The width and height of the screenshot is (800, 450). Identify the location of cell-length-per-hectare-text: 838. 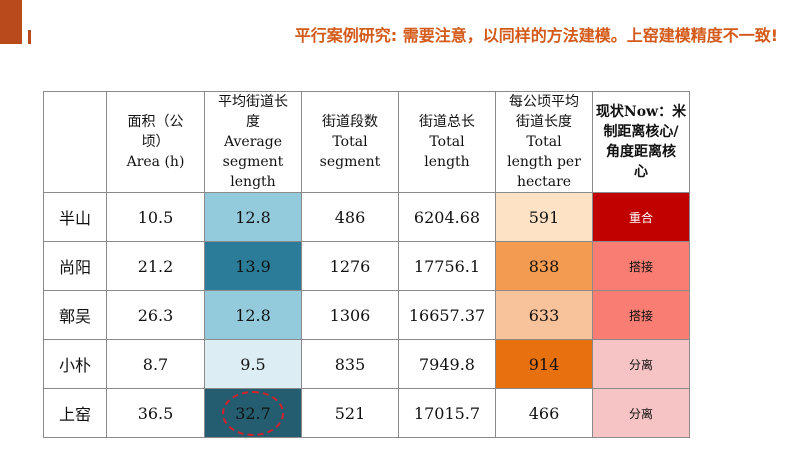
(544, 266).